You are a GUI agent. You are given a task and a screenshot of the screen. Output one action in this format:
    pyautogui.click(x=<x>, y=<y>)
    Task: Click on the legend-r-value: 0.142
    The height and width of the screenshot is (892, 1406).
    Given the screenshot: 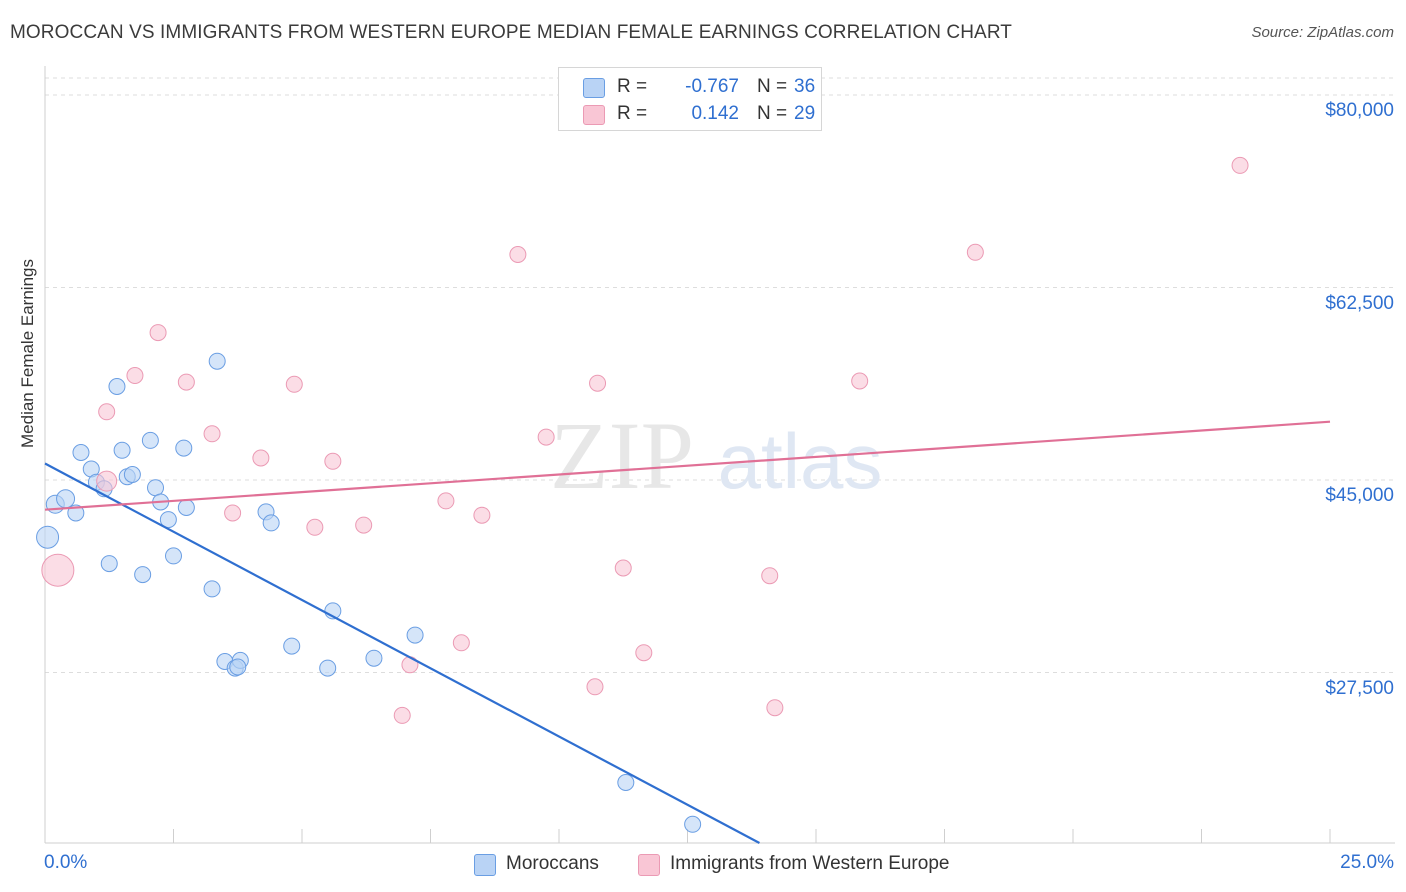 What is the action you would take?
    pyautogui.click(x=715, y=113)
    